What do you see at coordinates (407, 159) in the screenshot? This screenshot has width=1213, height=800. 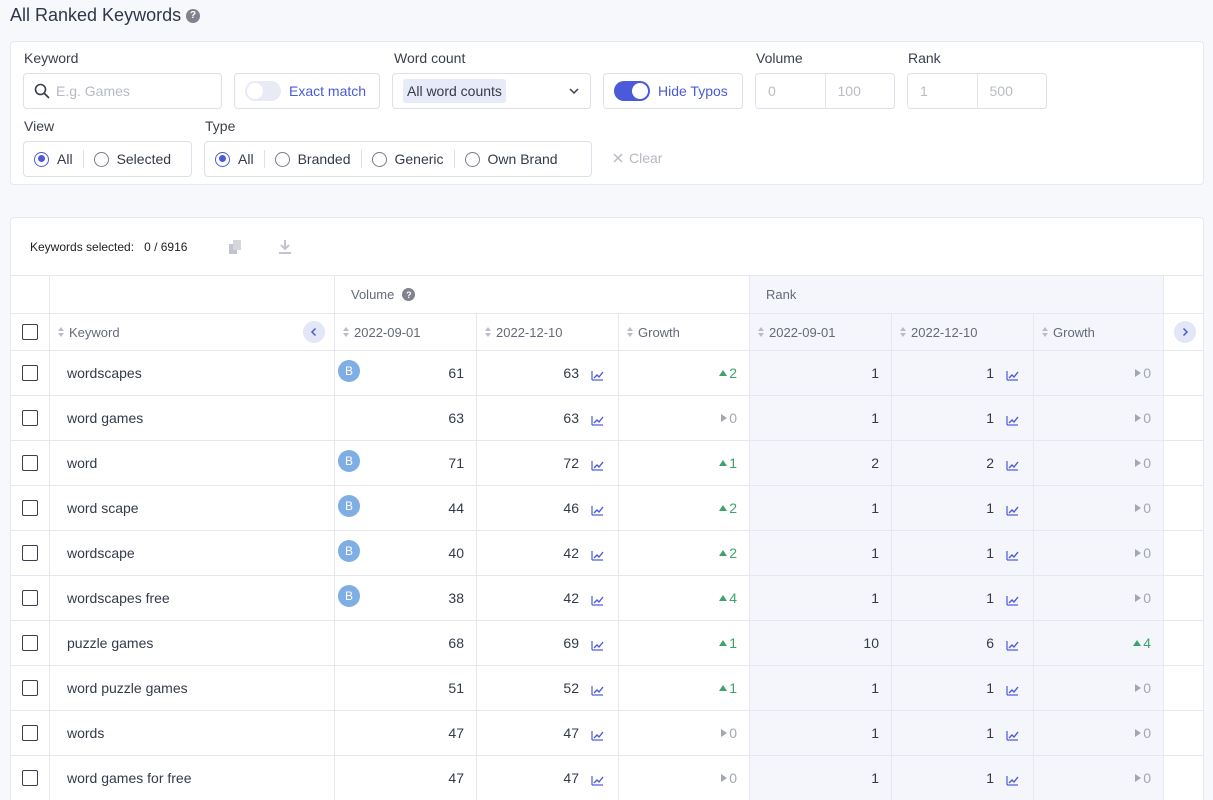 I see `type-generic-radio: Generic` at bounding box center [407, 159].